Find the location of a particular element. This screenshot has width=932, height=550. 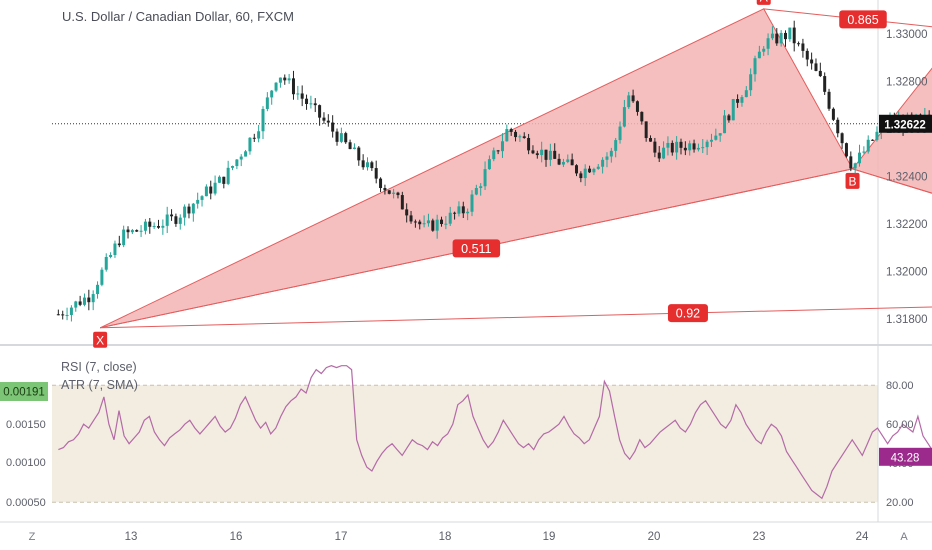

pattern-point-a: A is located at coordinates (763, 2).